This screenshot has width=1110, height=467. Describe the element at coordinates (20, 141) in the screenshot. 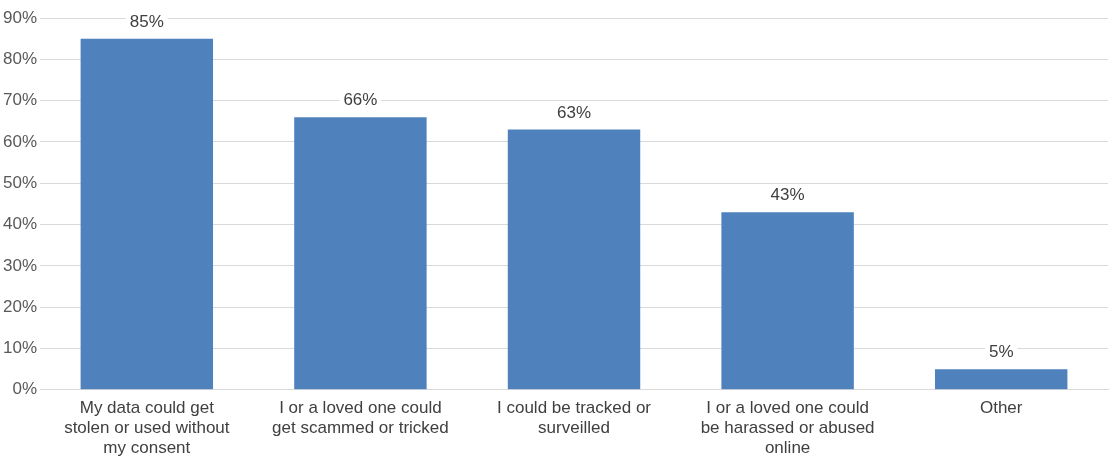

I see `y-tick-label: 60%` at that location.